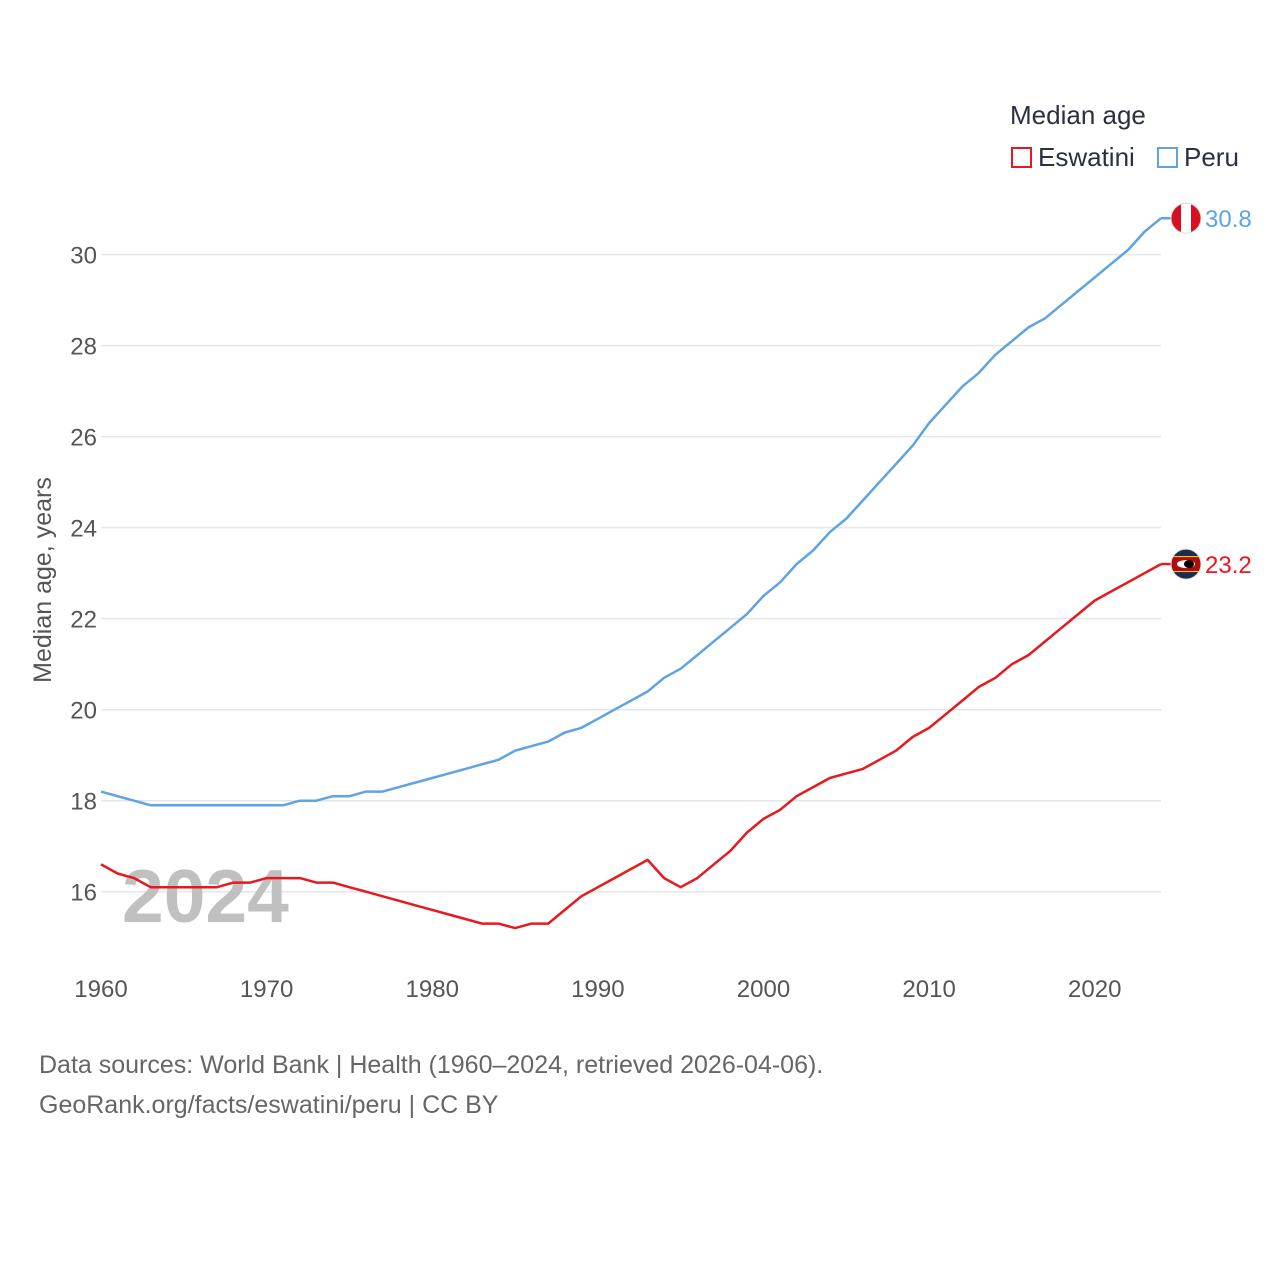  What do you see at coordinates (83, 347) in the screenshot?
I see `y-tick-label: 28` at bounding box center [83, 347].